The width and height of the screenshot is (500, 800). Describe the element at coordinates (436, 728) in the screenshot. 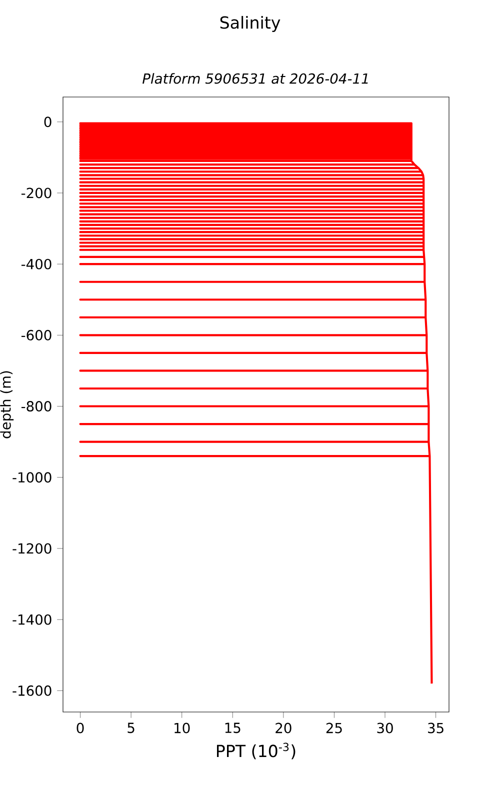

I see `x-tick-label: 35` at that location.